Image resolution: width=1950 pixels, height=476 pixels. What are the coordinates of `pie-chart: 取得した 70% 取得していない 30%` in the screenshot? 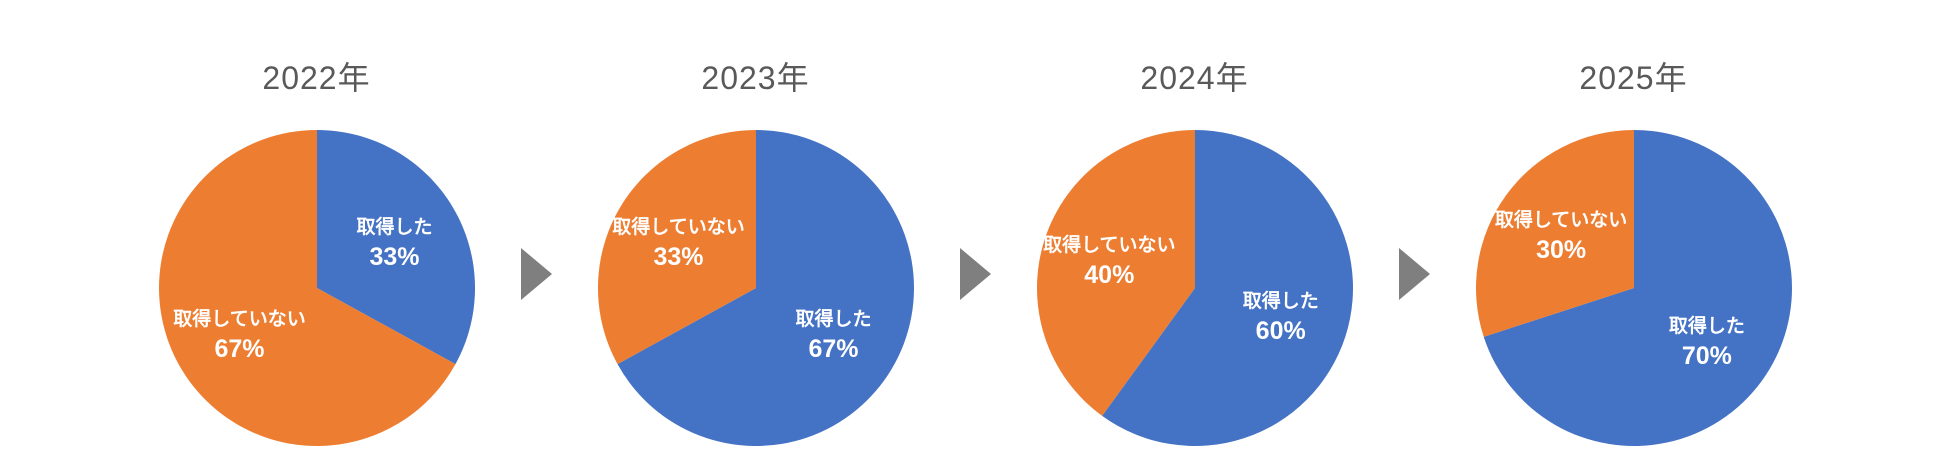 It's located at (1633, 288).